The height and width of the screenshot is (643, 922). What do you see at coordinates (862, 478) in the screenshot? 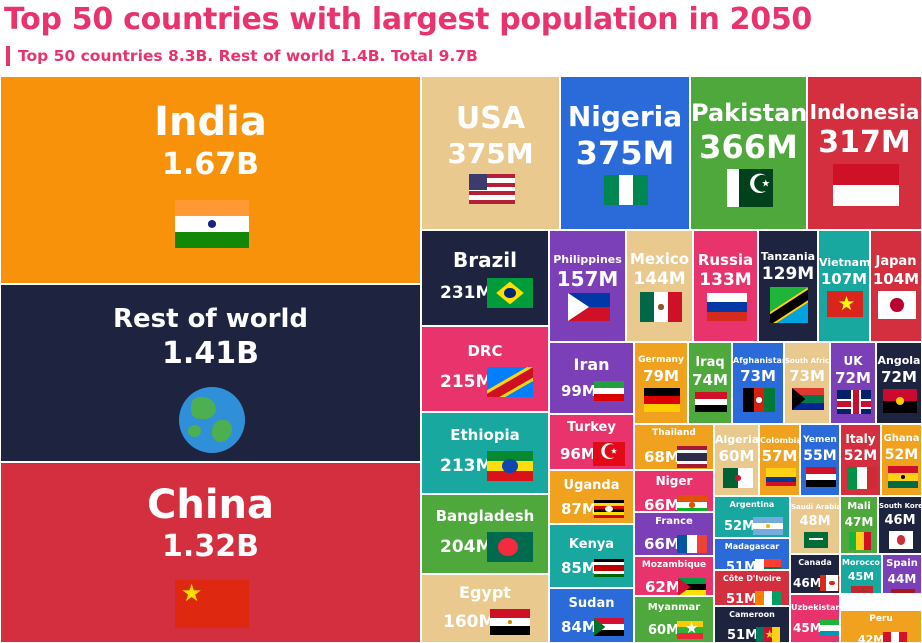
I see `flag-italy-icon` at bounding box center [862, 478].